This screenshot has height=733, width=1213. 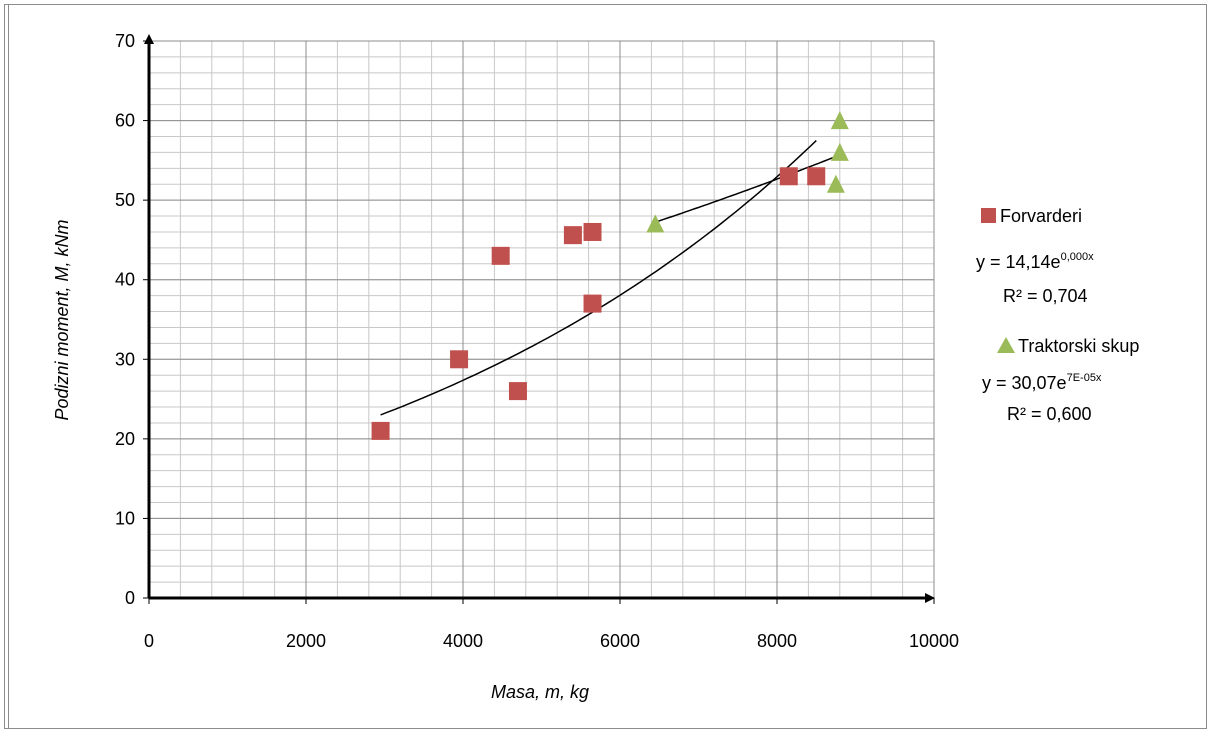 What do you see at coordinates (306, 641) in the screenshot?
I see `x-tick-label: 2000` at bounding box center [306, 641].